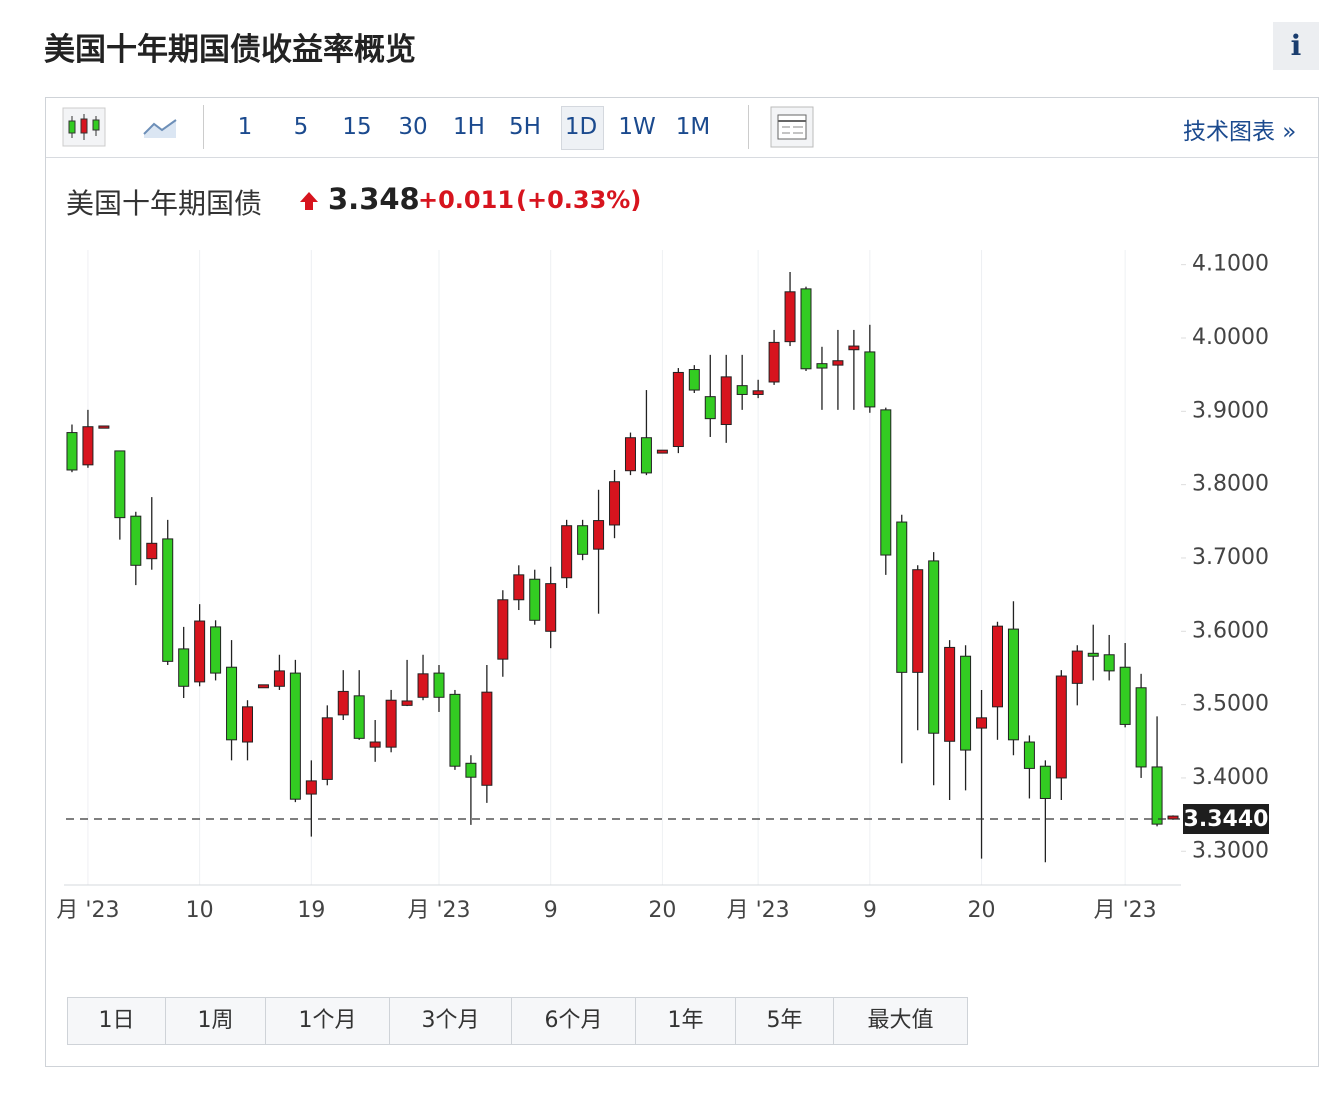 The height and width of the screenshot is (1094, 1340). I want to click on info-button: i, so click(1296, 46).